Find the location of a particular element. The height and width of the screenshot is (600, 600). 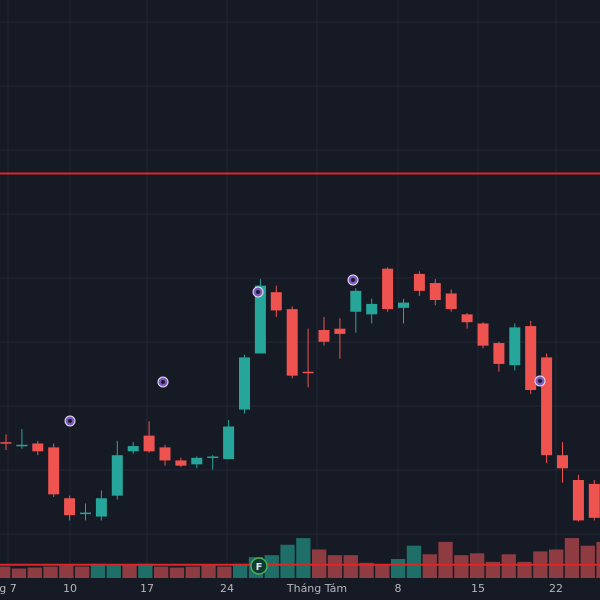

x-tick-label: 24 is located at coordinates (227, 588).